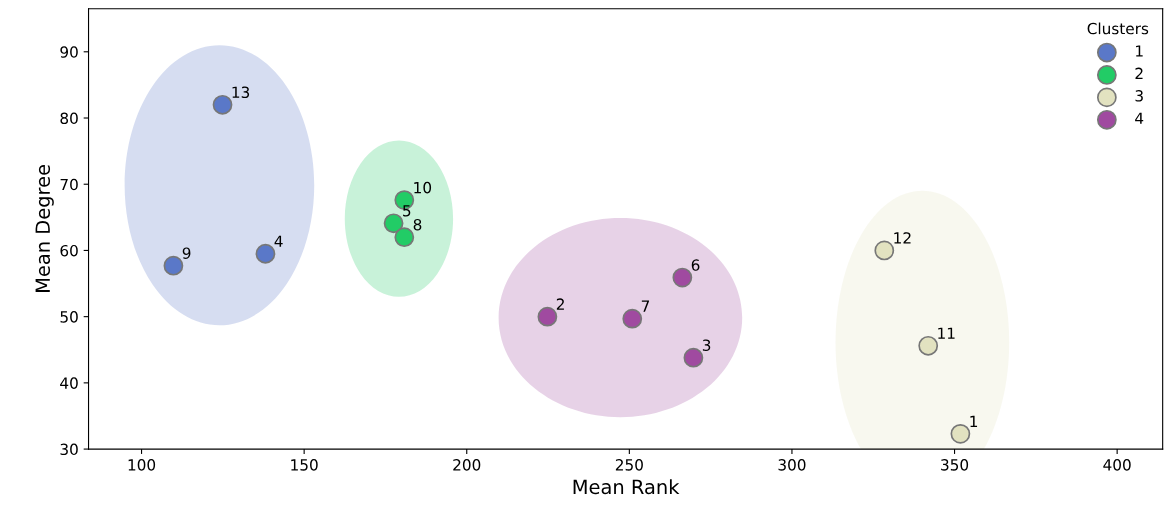 This screenshot has height=515, width=1165. What do you see at coordinates (560, 304) in the screenshot?
I see `annotation: 2` at bounding box center [560, 304].